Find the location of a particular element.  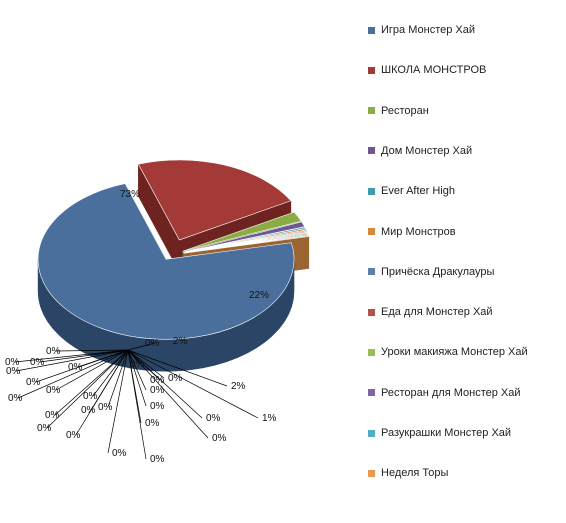

legend-label: ШКОЛА МОНСТРОВ is located at coordinates (434, 70).